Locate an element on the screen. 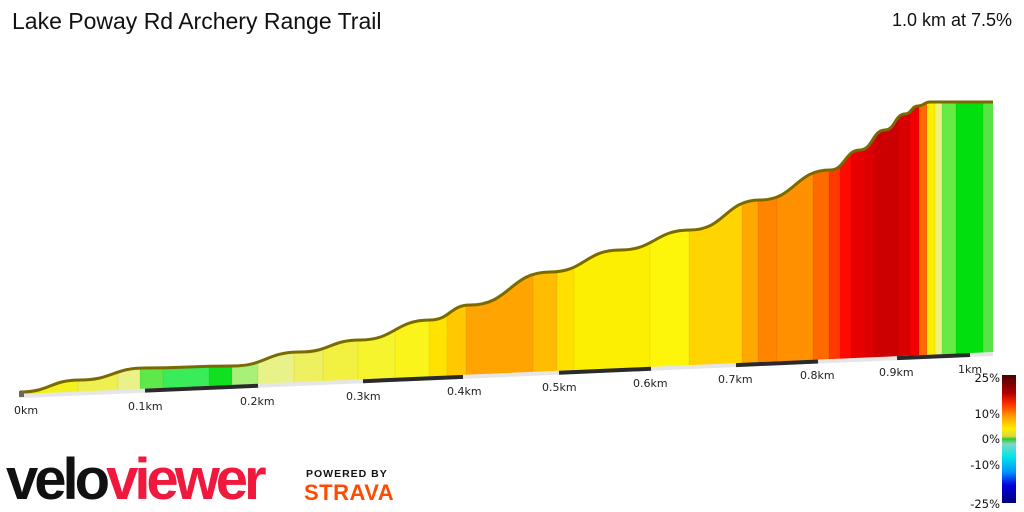 The image size is (1024, 512). distance-tick-label: 0.4km is located at coordinates (464, 391).